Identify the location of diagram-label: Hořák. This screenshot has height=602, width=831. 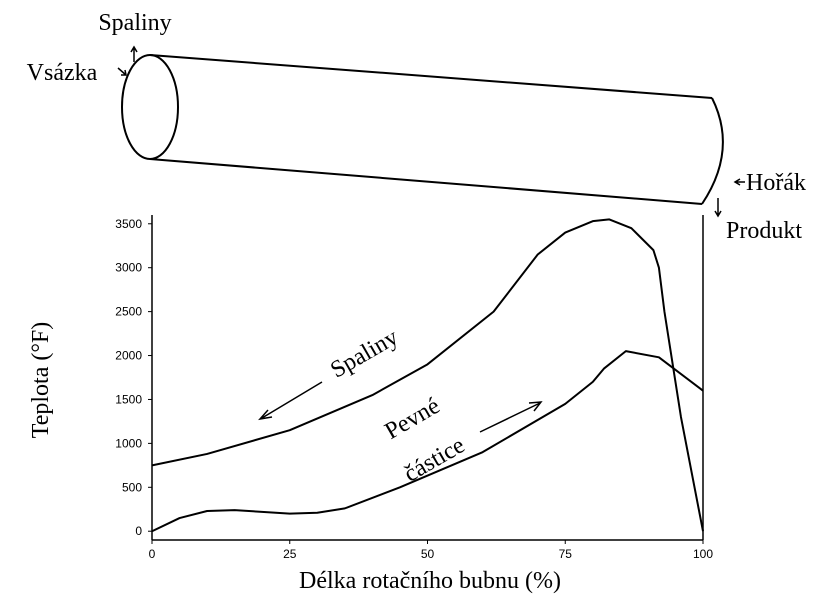
(776, 183).